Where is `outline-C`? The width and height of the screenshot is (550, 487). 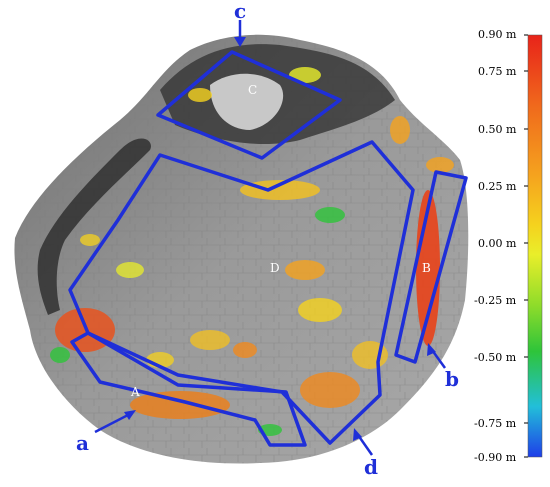
outline-C is located at coordinates (249, 105).